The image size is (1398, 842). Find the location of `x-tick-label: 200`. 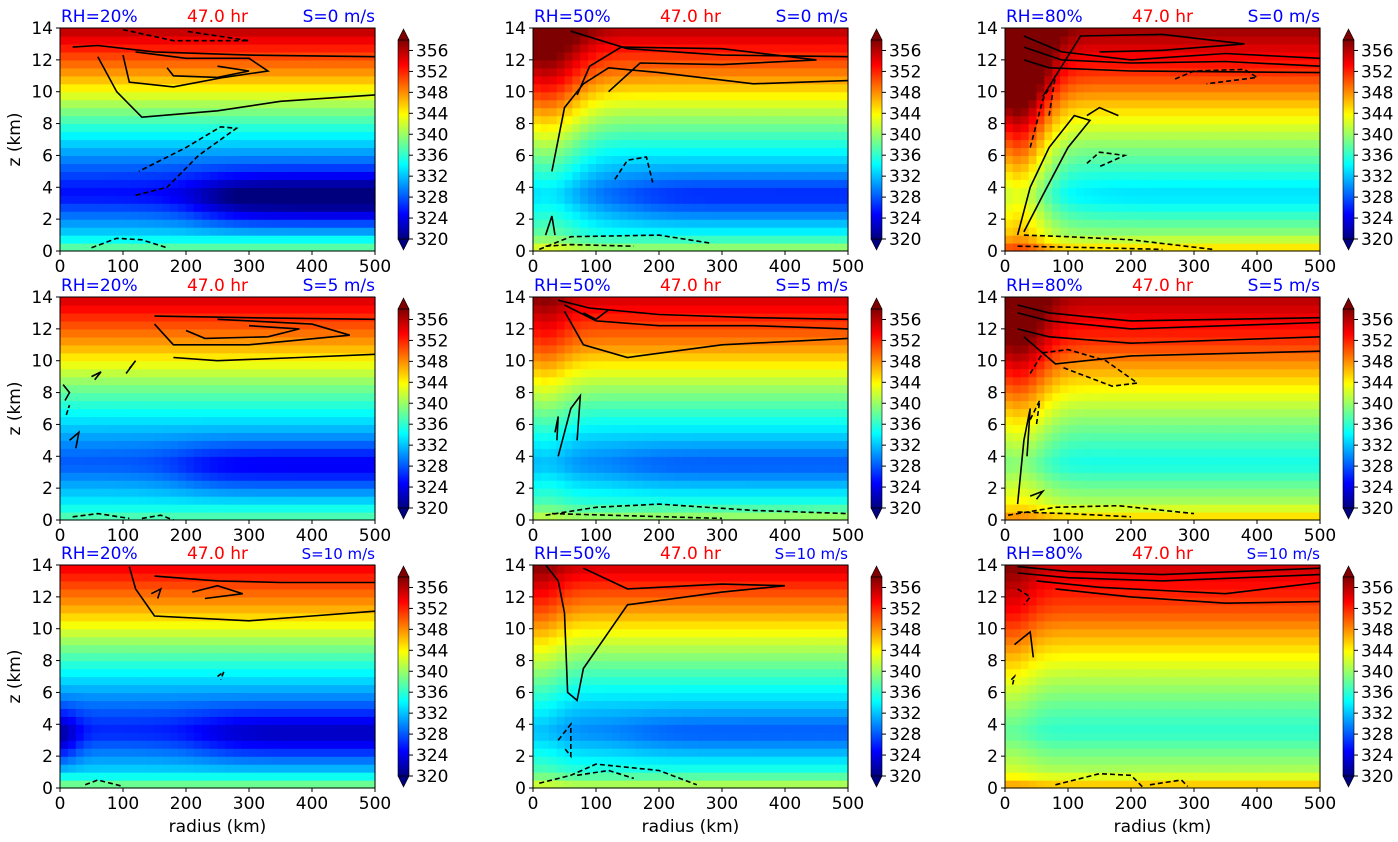

x-tick-label: 200 is located at coordinates (1131, 267).